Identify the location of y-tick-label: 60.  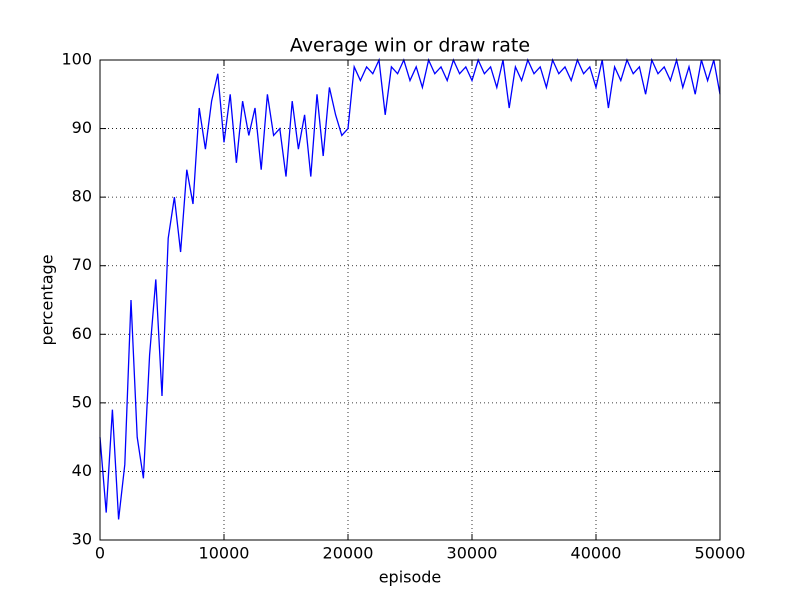
(82, 333).